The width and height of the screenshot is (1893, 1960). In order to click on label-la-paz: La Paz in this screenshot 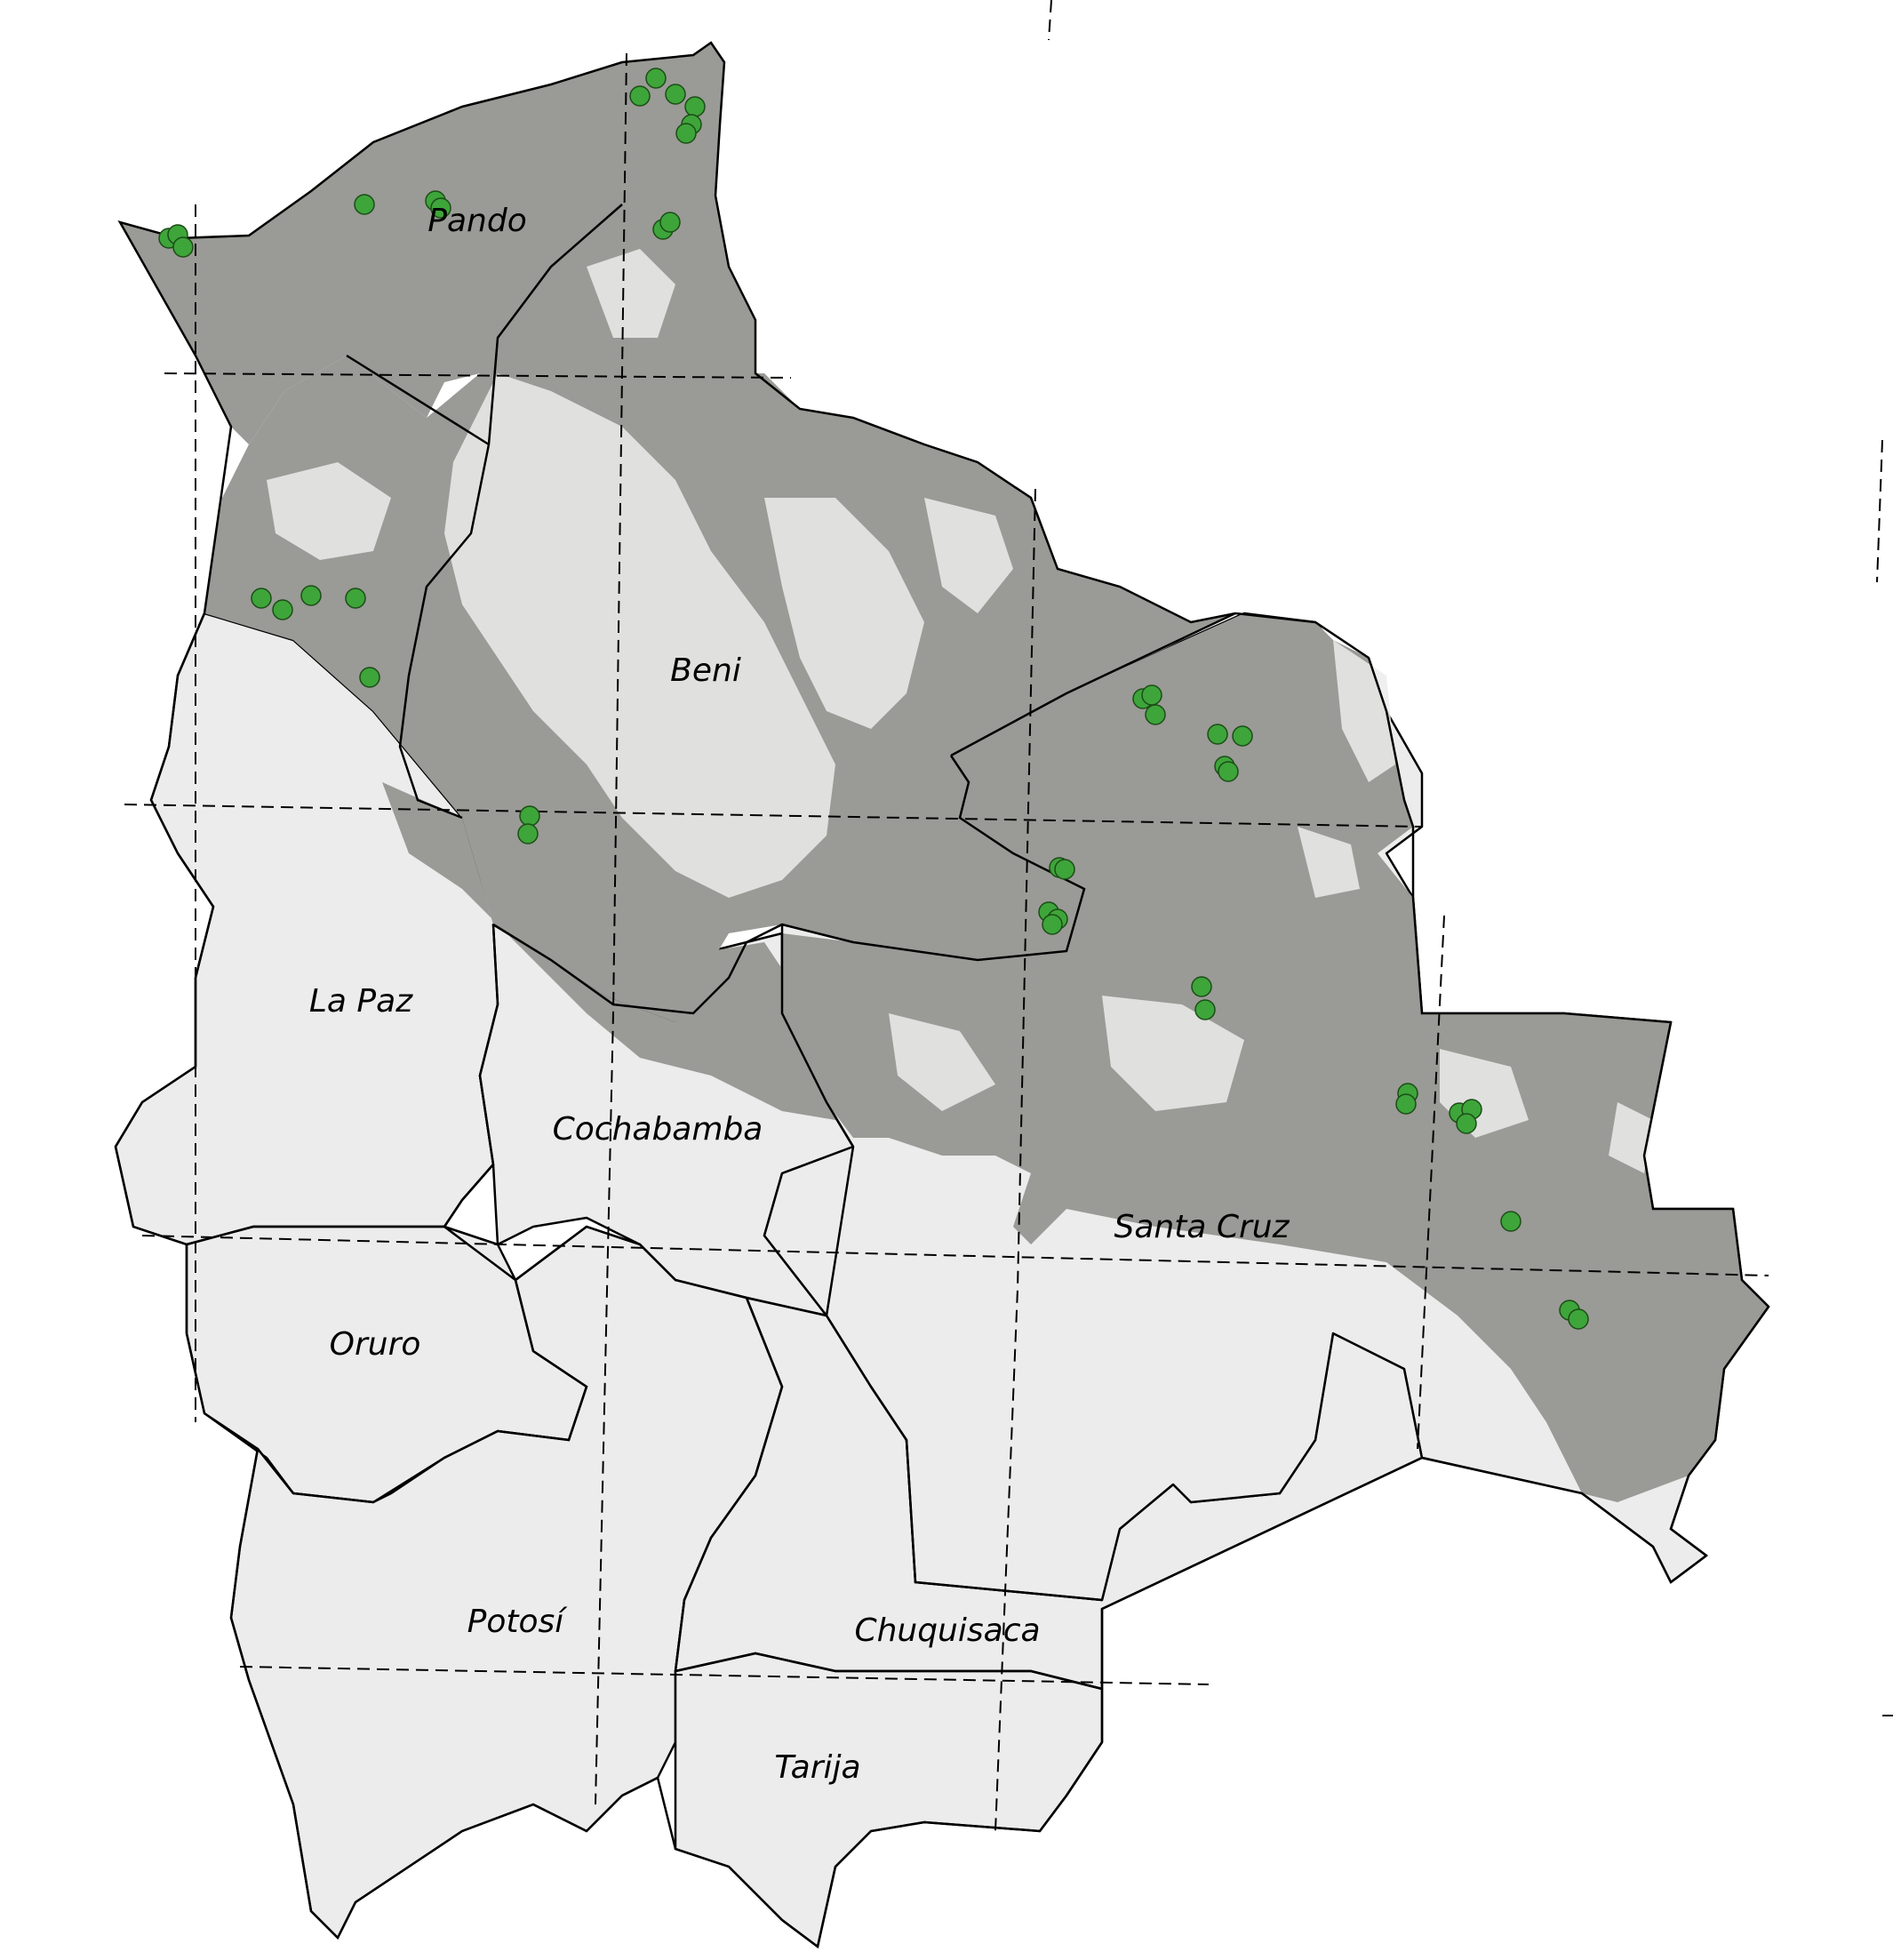, I will do `click(361, 1001)`.